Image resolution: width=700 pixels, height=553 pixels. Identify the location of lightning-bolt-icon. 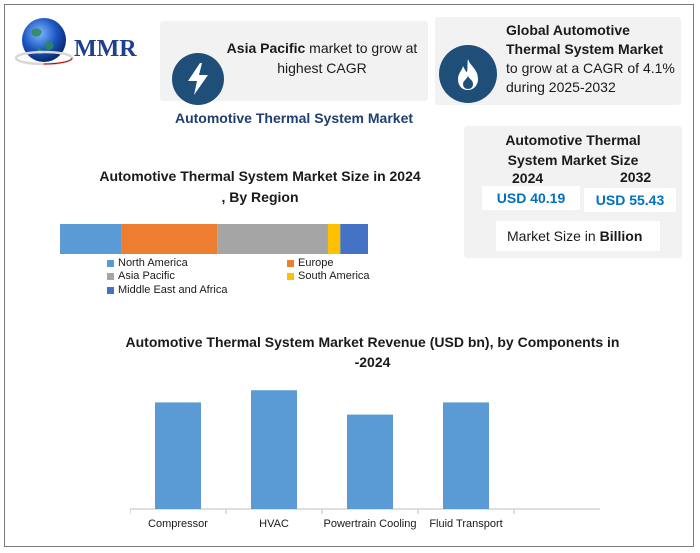
(198, 79).